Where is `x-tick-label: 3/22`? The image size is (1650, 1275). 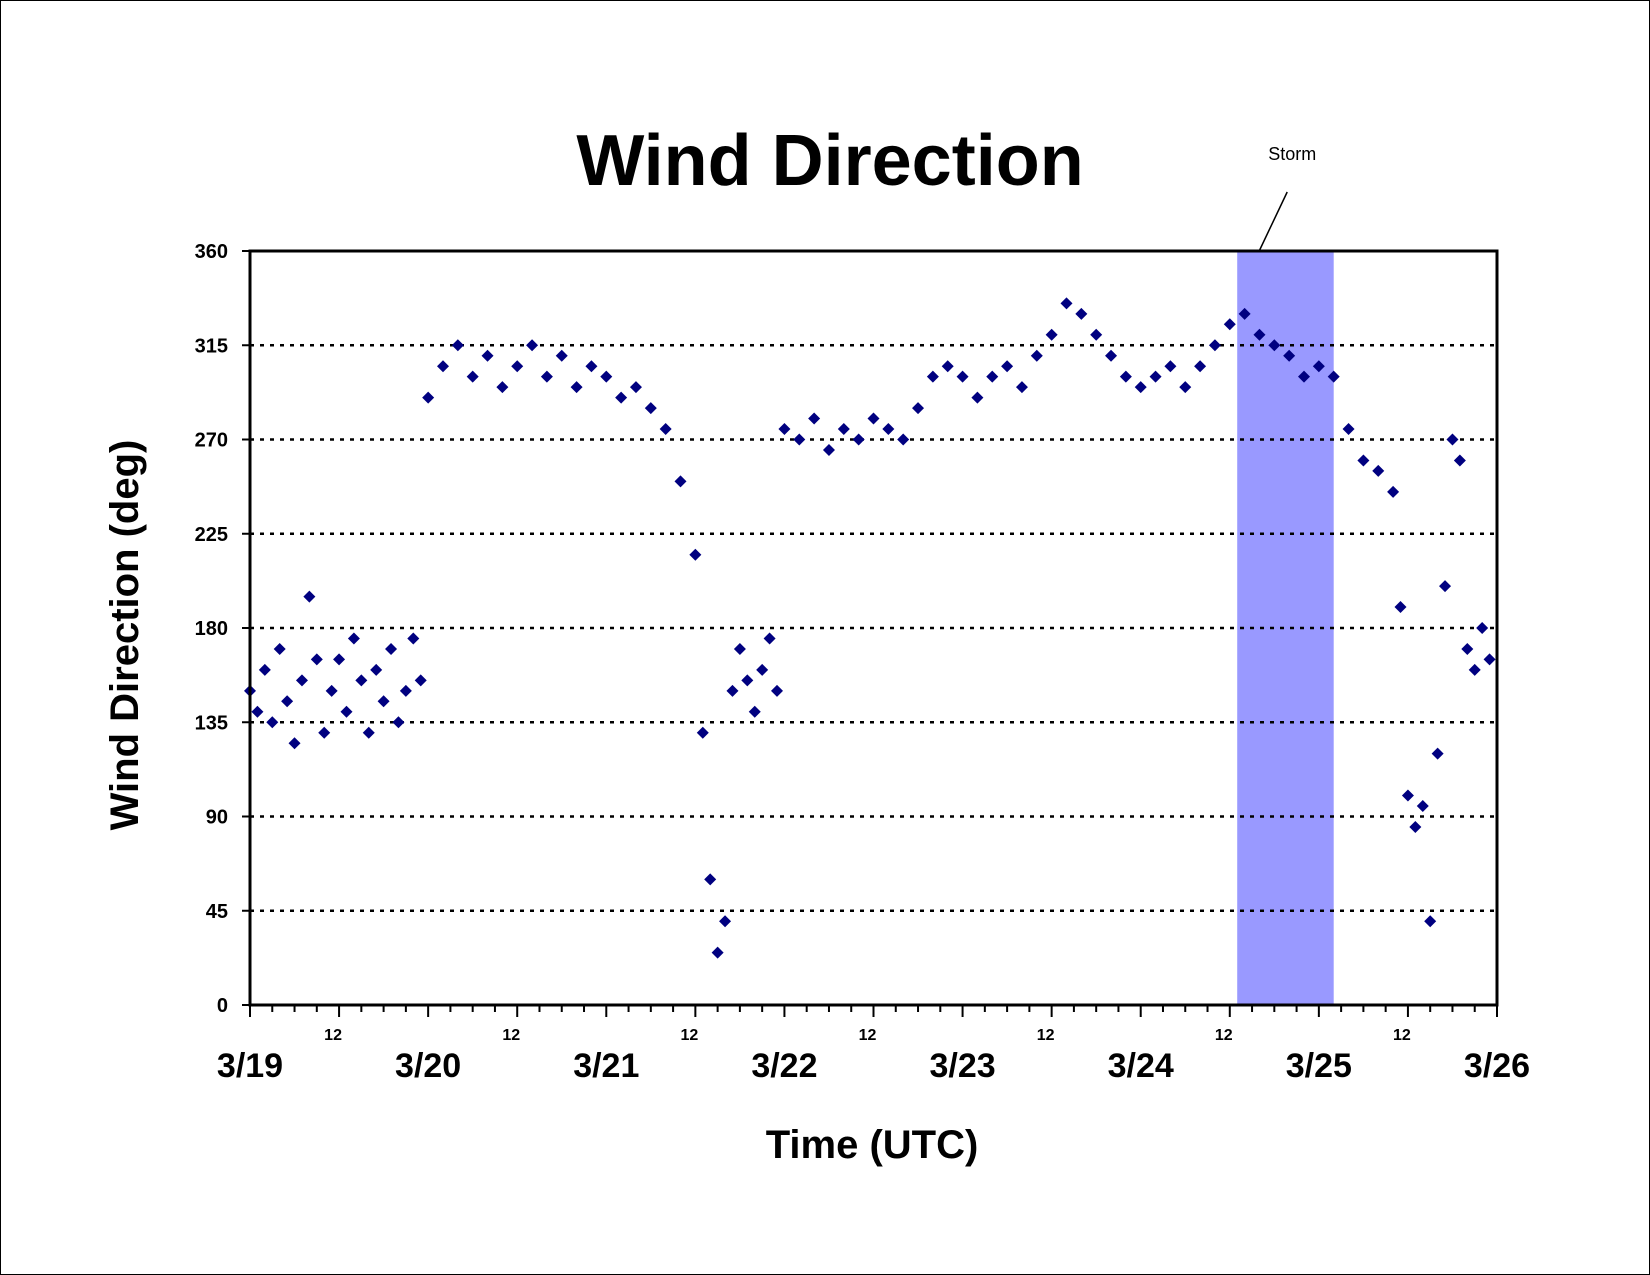
x-tick-label: 3/22 is located at coordinates (784, 1066).